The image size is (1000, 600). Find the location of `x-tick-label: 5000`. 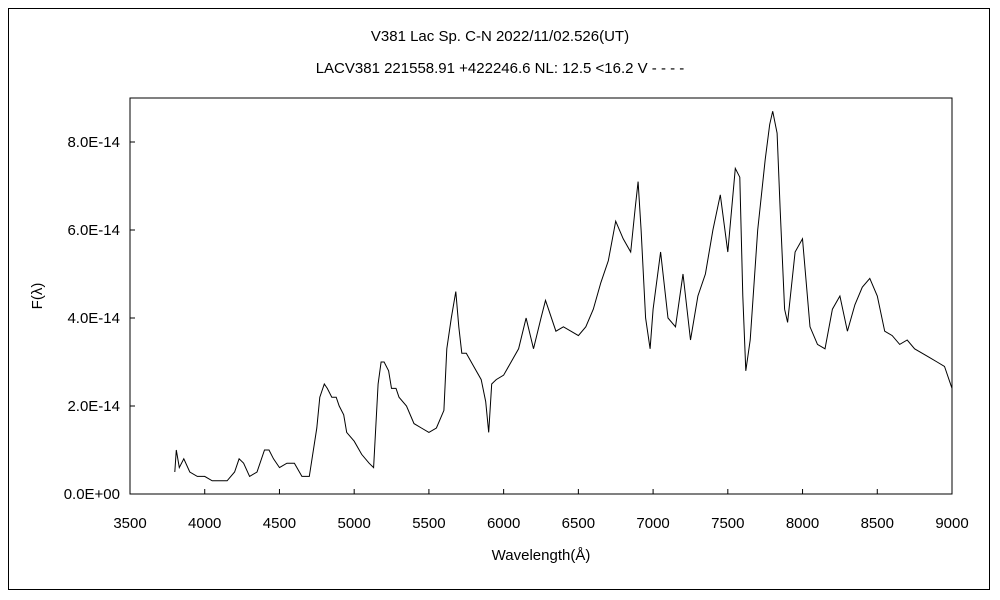

x-tick-label: 5000 is located at coordinates (353, 523).